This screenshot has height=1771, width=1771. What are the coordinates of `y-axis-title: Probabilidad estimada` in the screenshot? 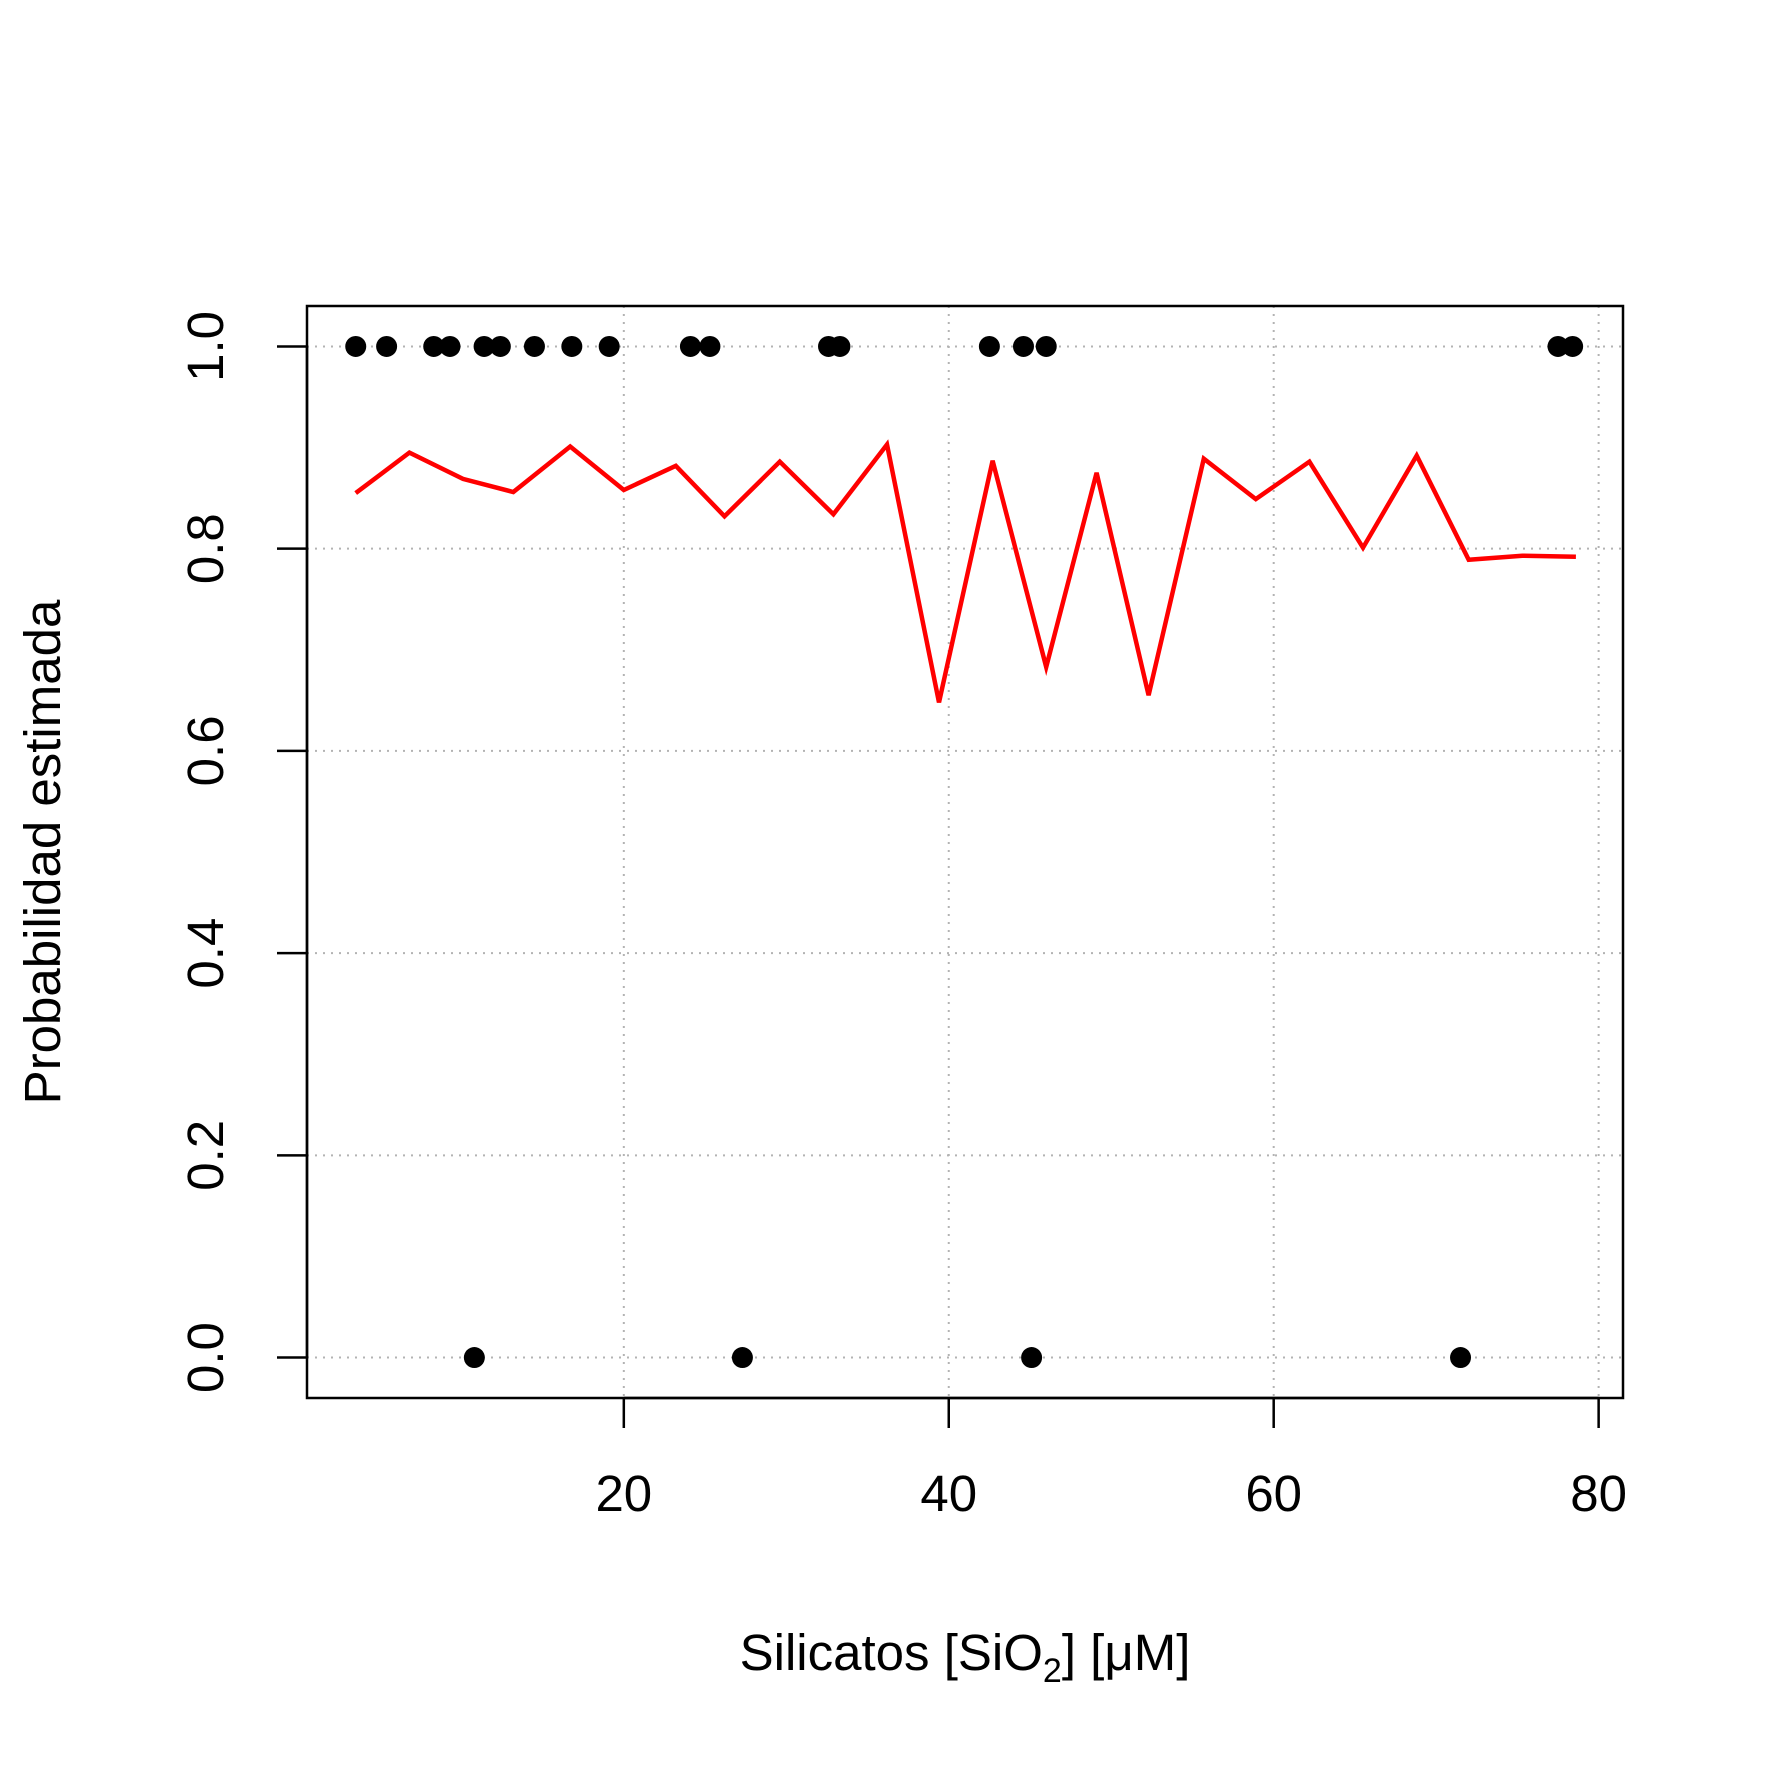 It's located at (42, 851).